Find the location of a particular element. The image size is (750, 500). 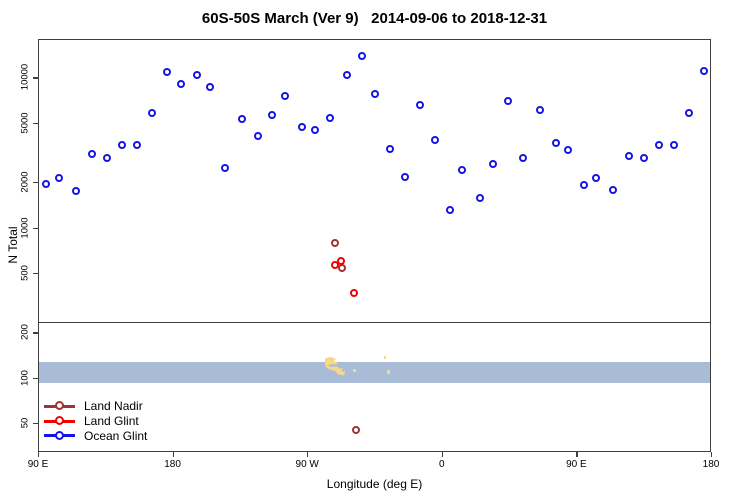

y-axis-title: N Total is located at coordinates (13, 245).